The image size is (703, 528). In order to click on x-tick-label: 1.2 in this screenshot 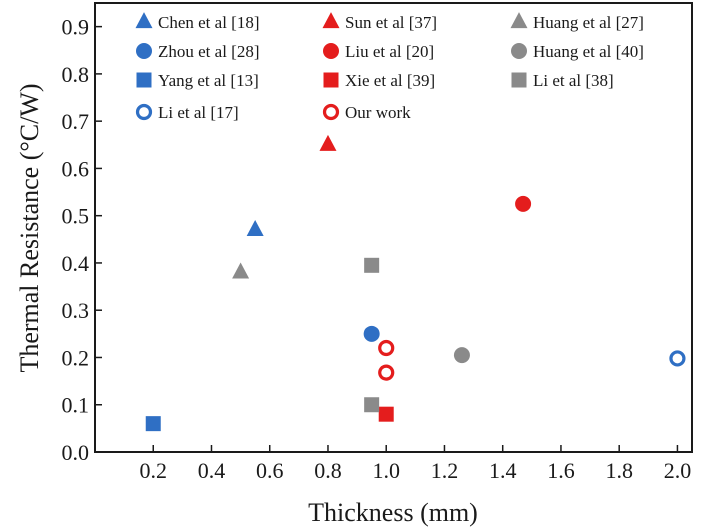, I will do `click(445, 470)`.